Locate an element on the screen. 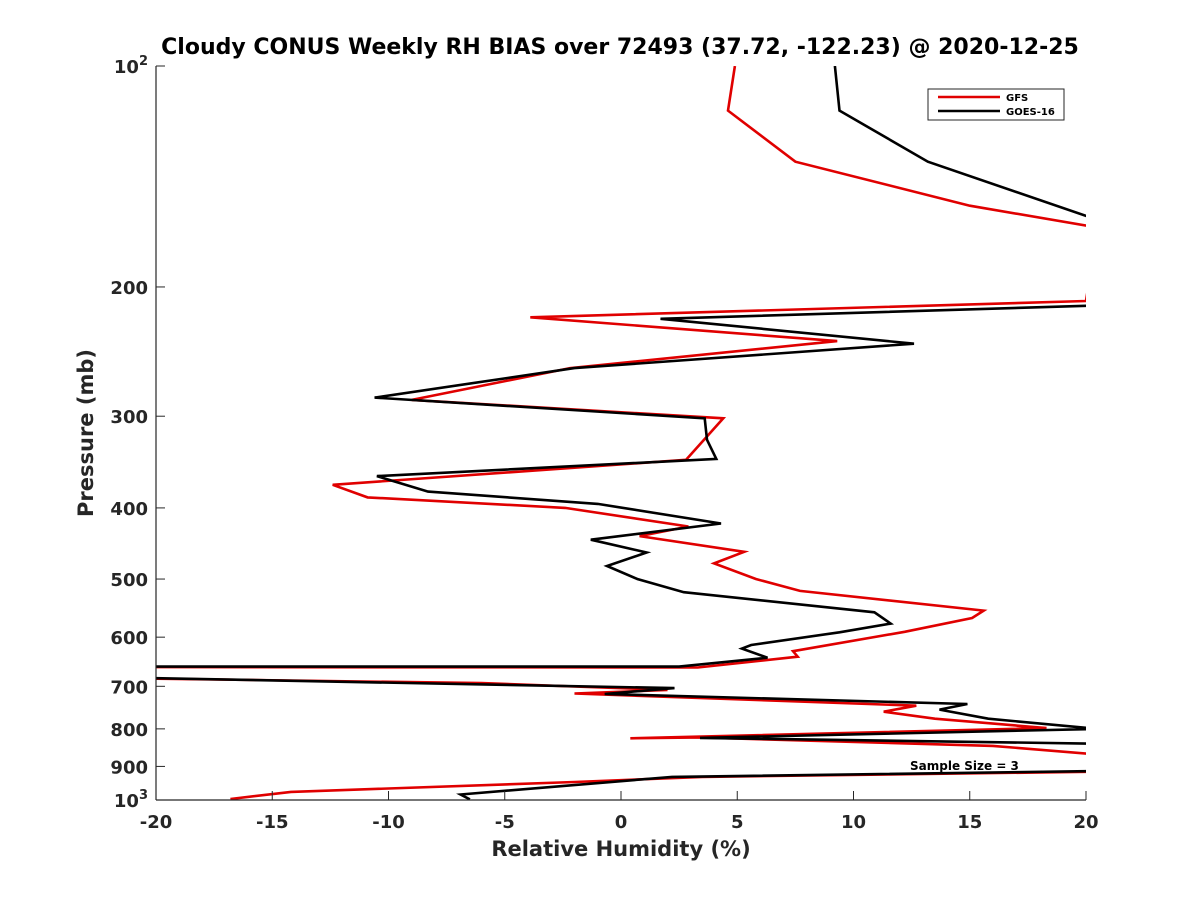 Image resolution: width=1200 pixels, height=900 pixels. x-axis-ticks: -20 -15 -10 -5 0 5 10 15 20 is located at coordinates (619, 812).